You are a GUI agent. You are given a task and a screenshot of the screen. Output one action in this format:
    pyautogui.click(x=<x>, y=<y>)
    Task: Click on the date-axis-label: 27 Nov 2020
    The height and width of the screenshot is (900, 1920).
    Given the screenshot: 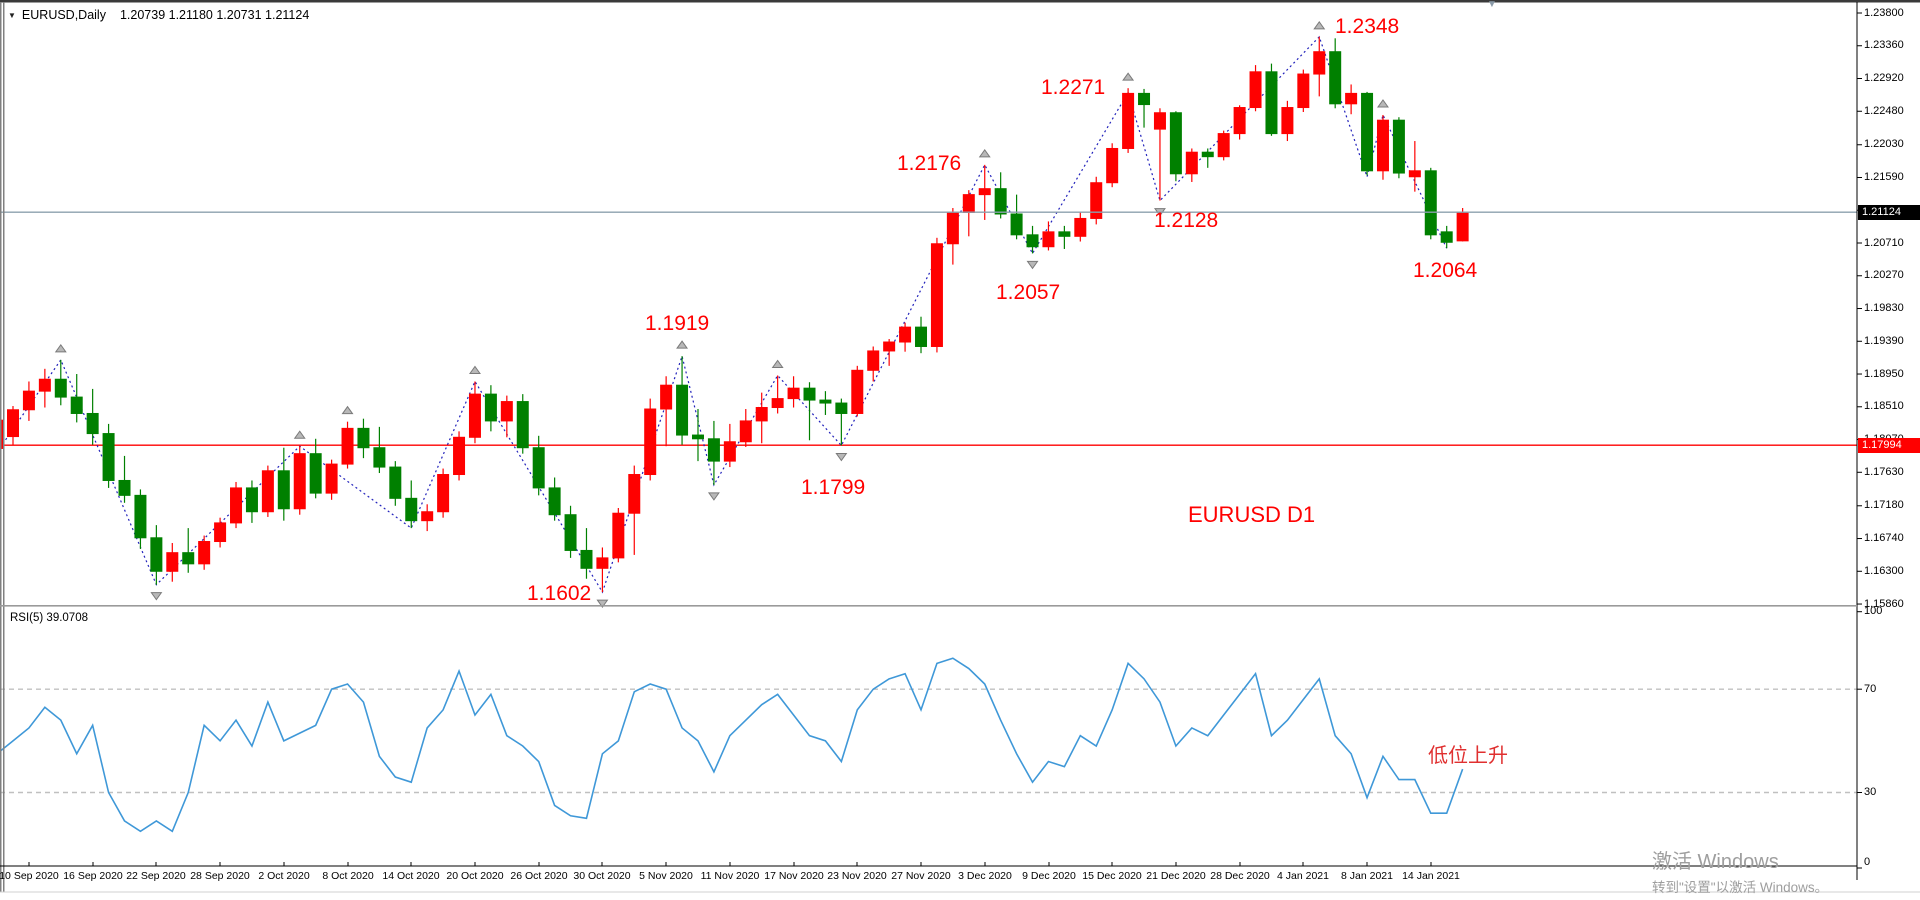 What is the action you would take?
    pyautogui.click(x=921, y=876)
    